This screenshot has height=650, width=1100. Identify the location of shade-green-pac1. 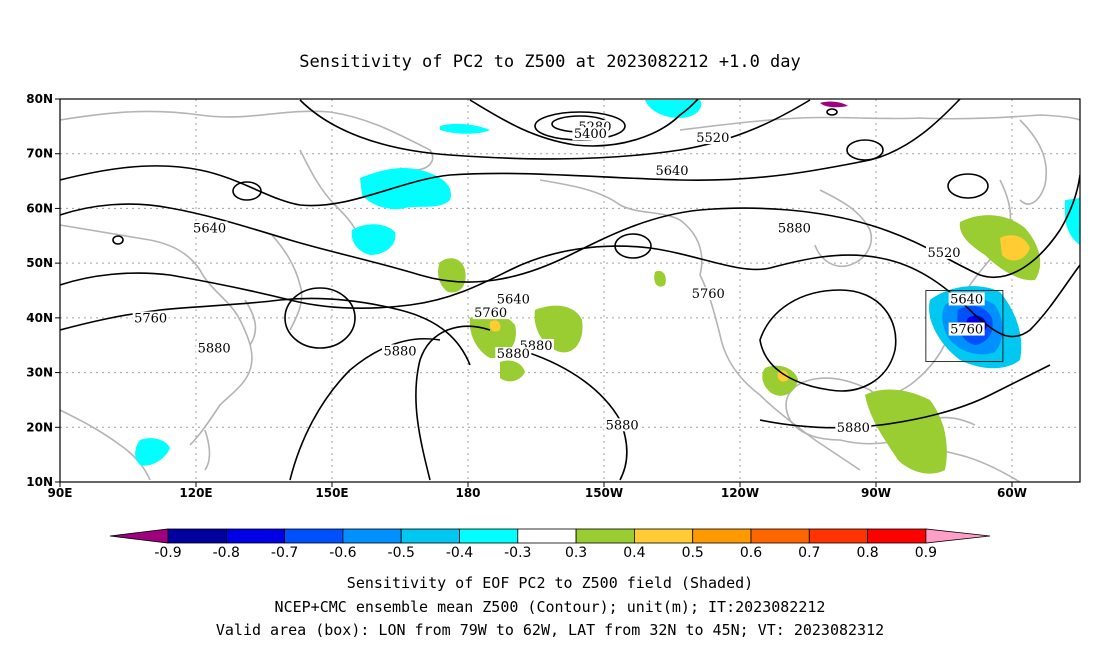
(452, 275).